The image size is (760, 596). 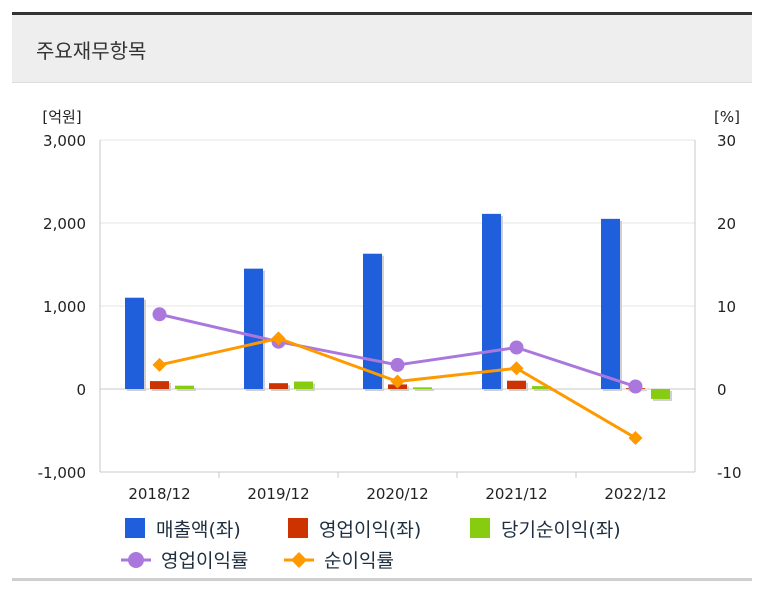 What do you see at coordinates (278, 494) in the screenshot?
I see `category-label: 2019/12` at bounding box center [278, 494].